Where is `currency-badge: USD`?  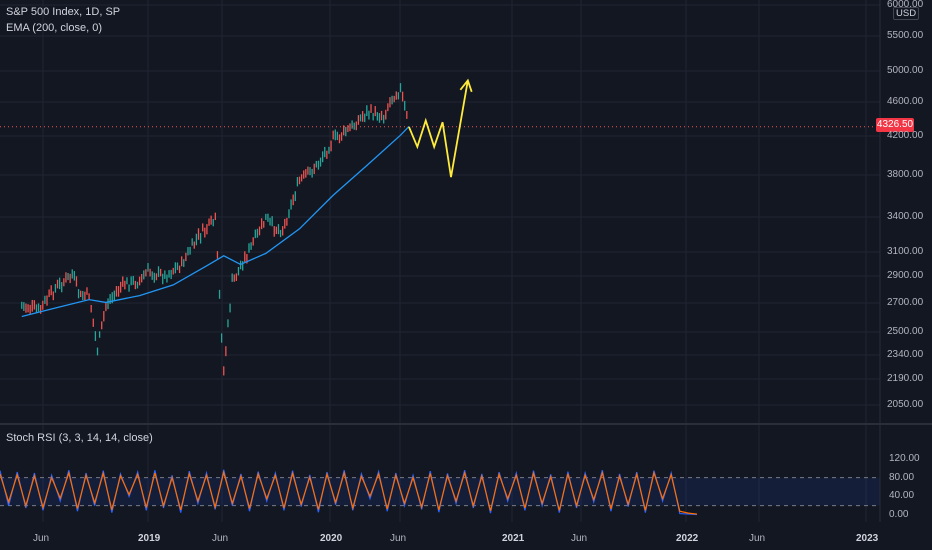 currency-badge: USD is located at coordinates (906, 13).